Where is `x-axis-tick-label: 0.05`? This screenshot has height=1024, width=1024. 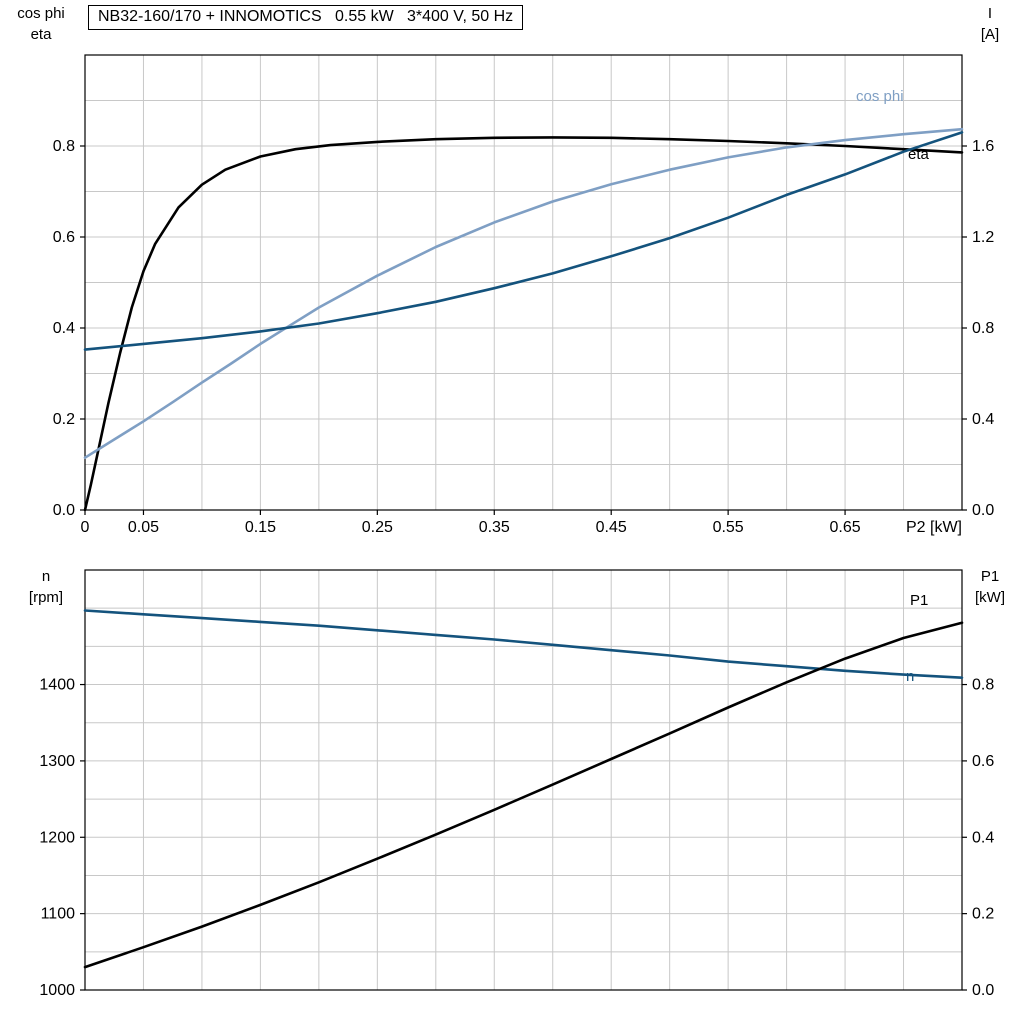 x-axis-tick-label: 0.05 is located at coordinates (143, 527).